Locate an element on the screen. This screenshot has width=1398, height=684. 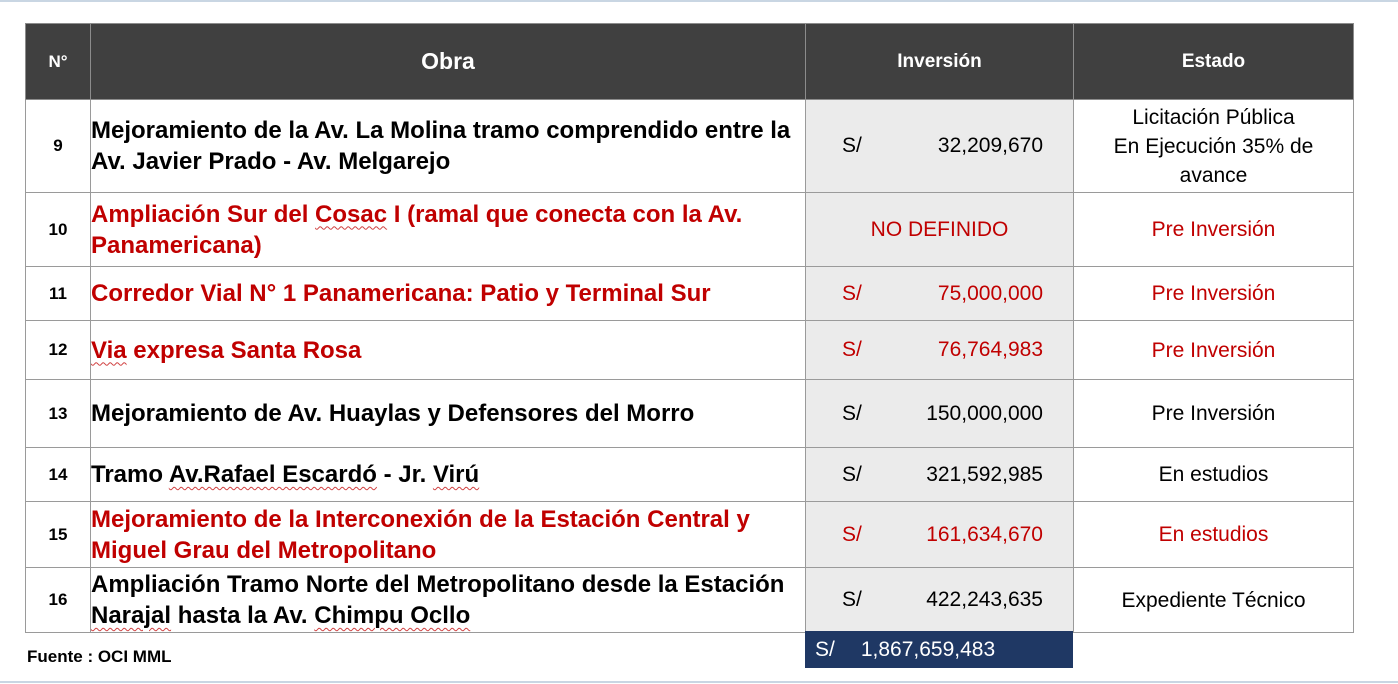
total-investment: S/ 1,867,659,483 is located at coordinates (939, 649).